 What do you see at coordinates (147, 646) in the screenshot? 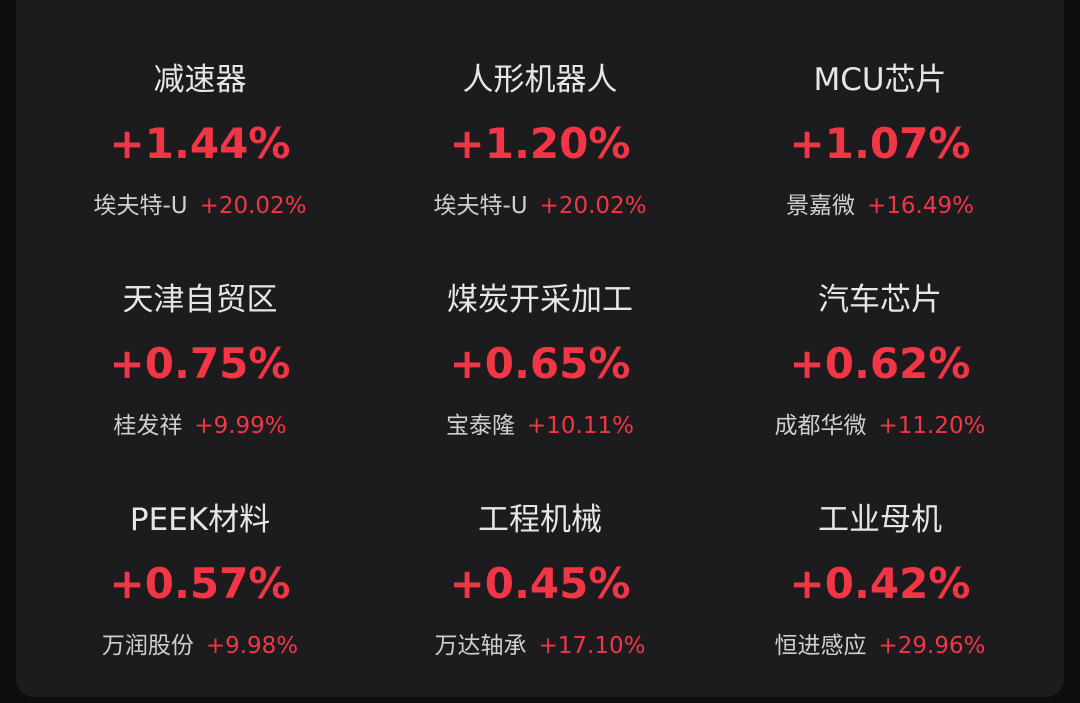
I see `leader-stock-name: 万润股份` at bounding box center [147, 646].